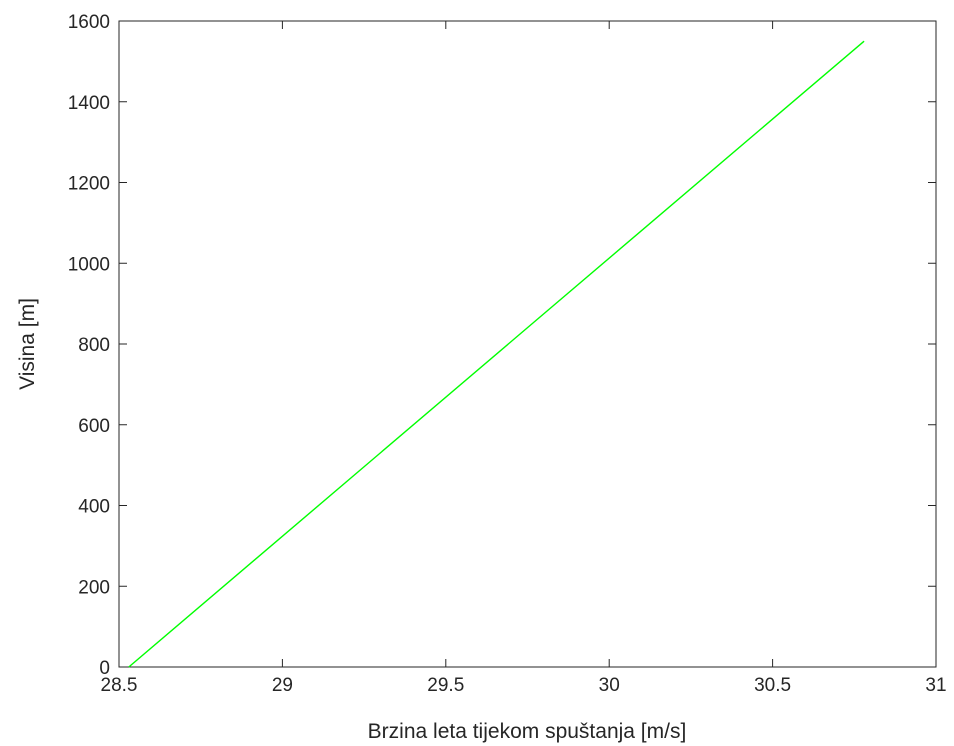  Describe the element at coordinates (89, 103) in the screenshot. I see `y-tick-label: 1400` at that location.